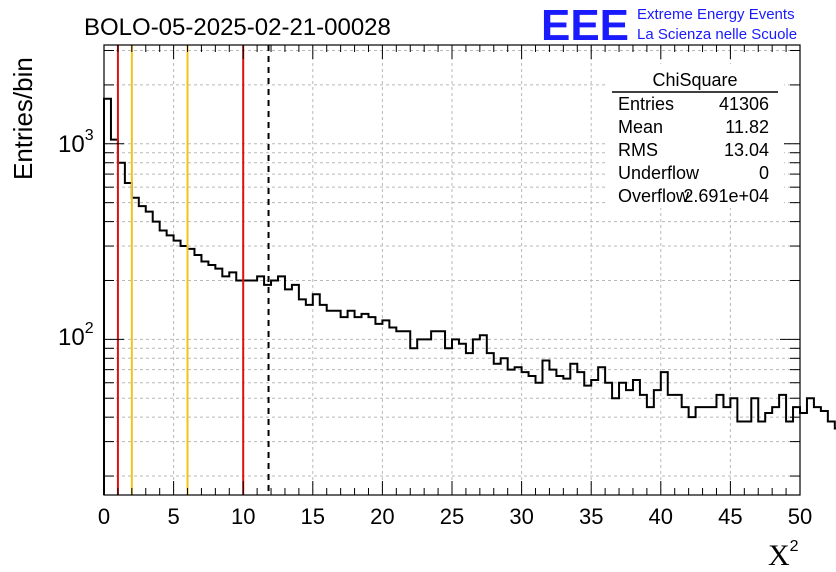  I want to click on chart-title: BOLO-05-2025-02-21-00028, so click(237, 27).